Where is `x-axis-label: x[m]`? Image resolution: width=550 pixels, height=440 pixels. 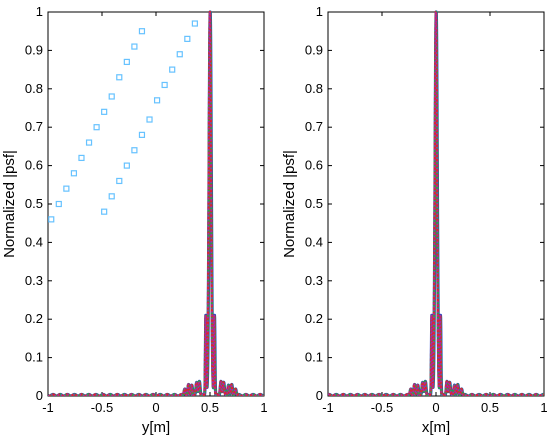 x-axis-label: x[m] is located at coordinates (436, 427).